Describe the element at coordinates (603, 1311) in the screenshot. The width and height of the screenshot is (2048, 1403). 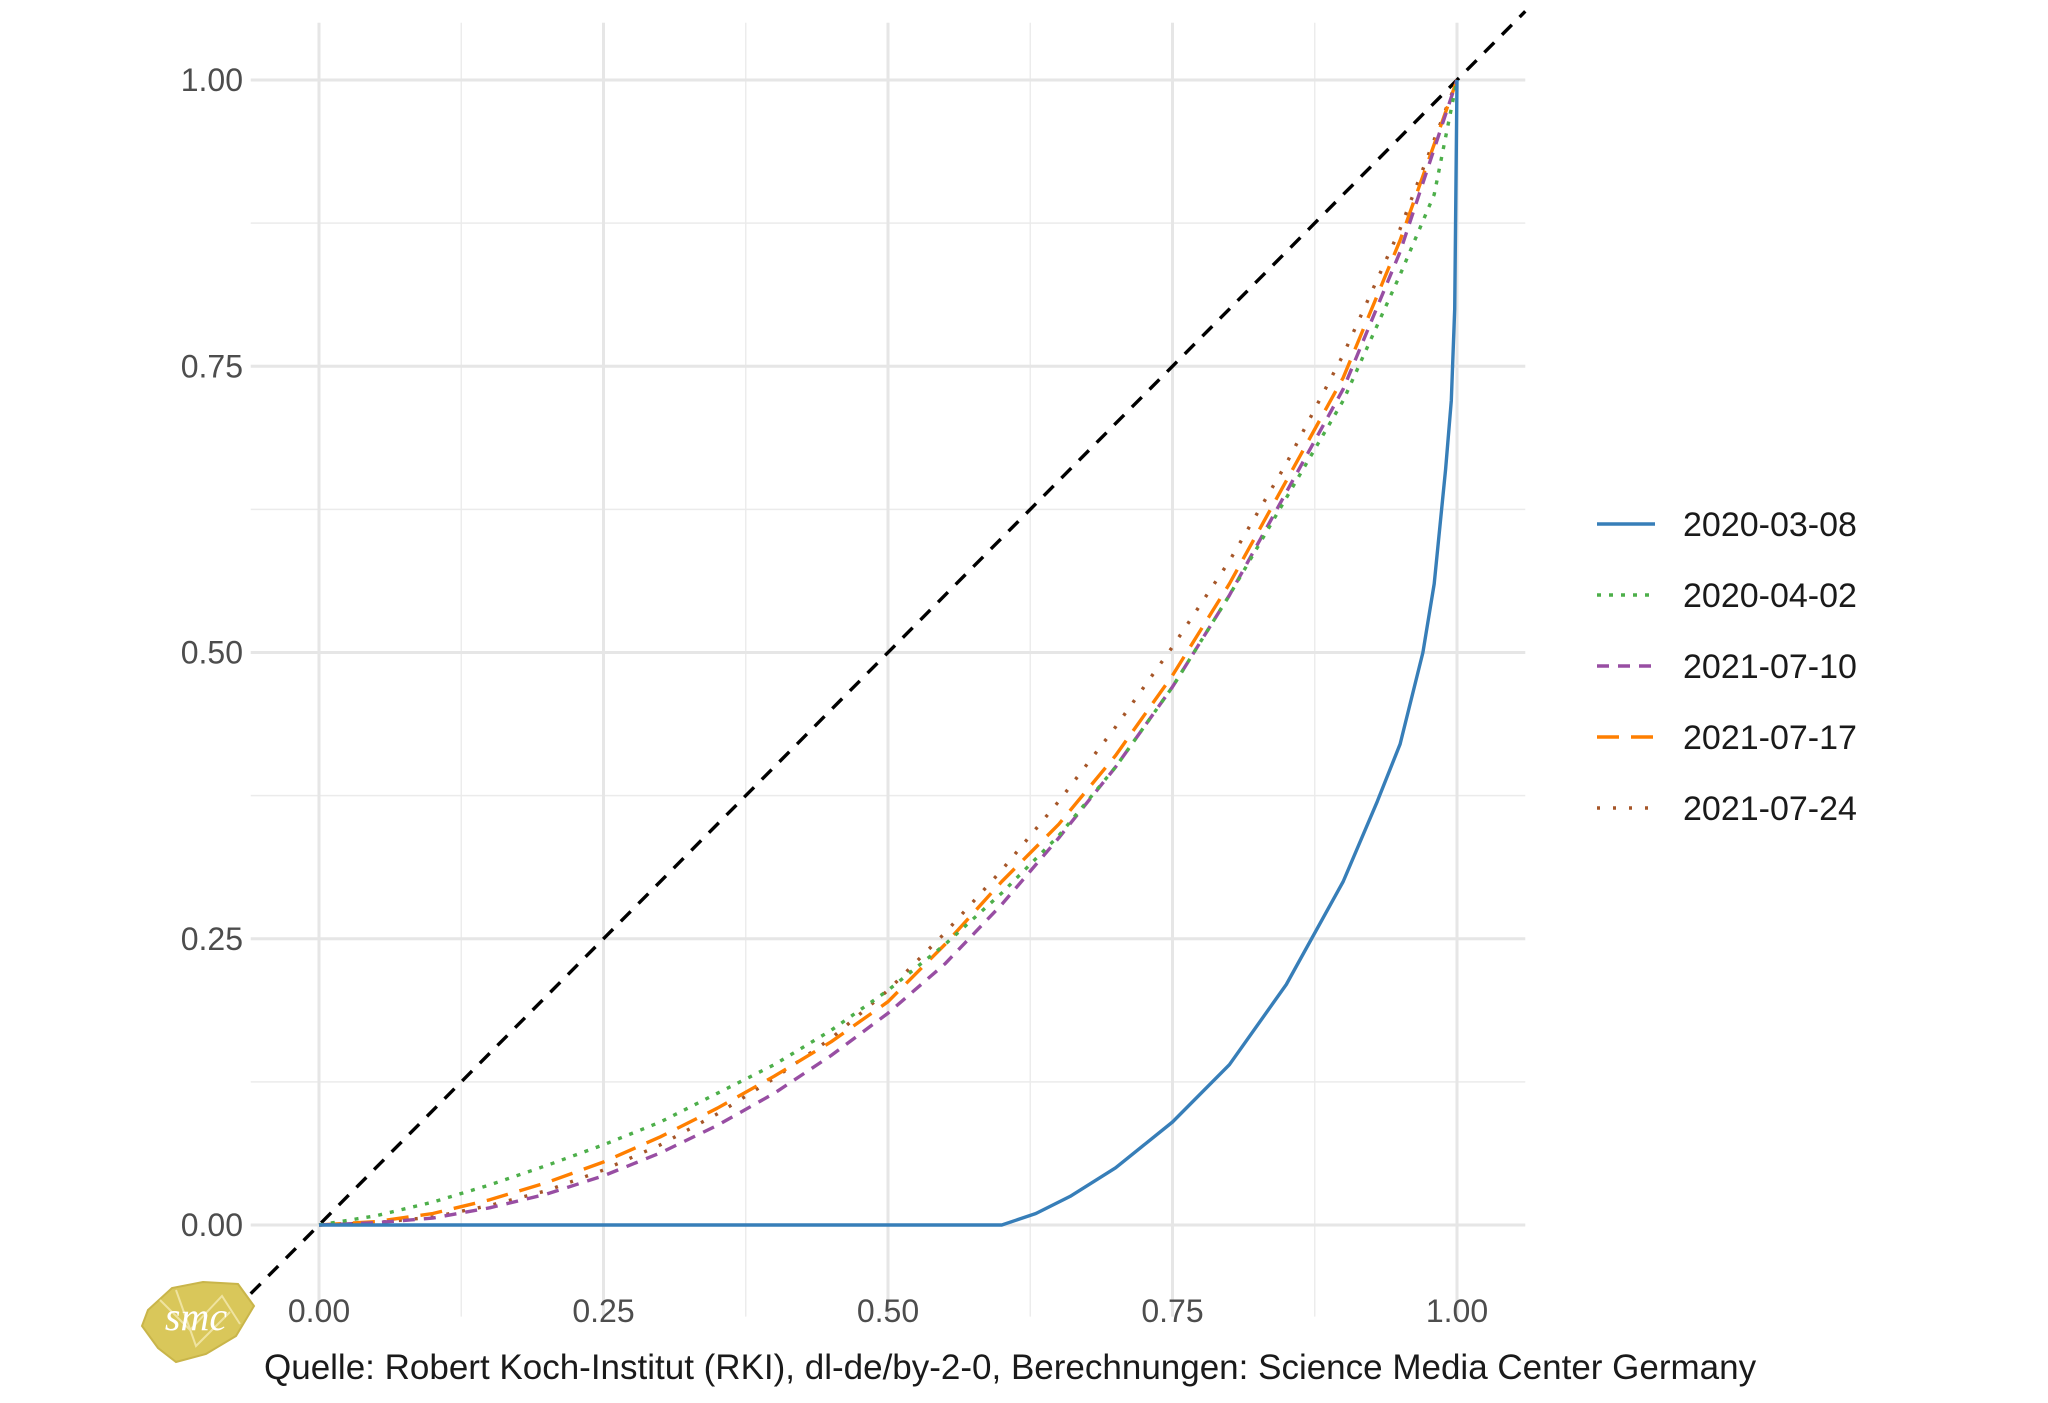
I see `x-tick-label: 0.25` at that location.